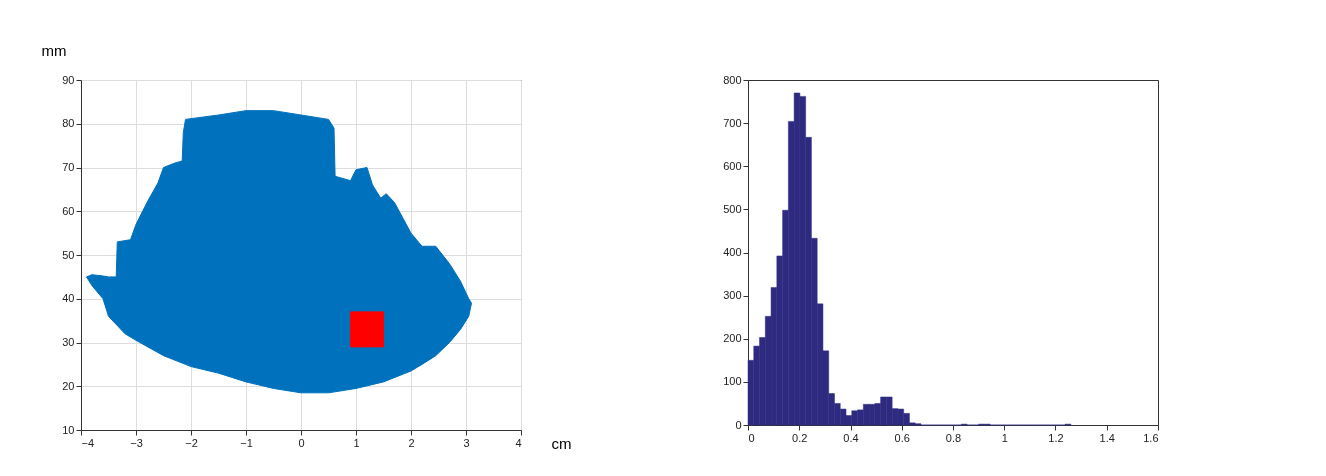 The width and height of the screenshot is (1326, 476). I want to click on y-tick-label: 50, so click(68, 254).